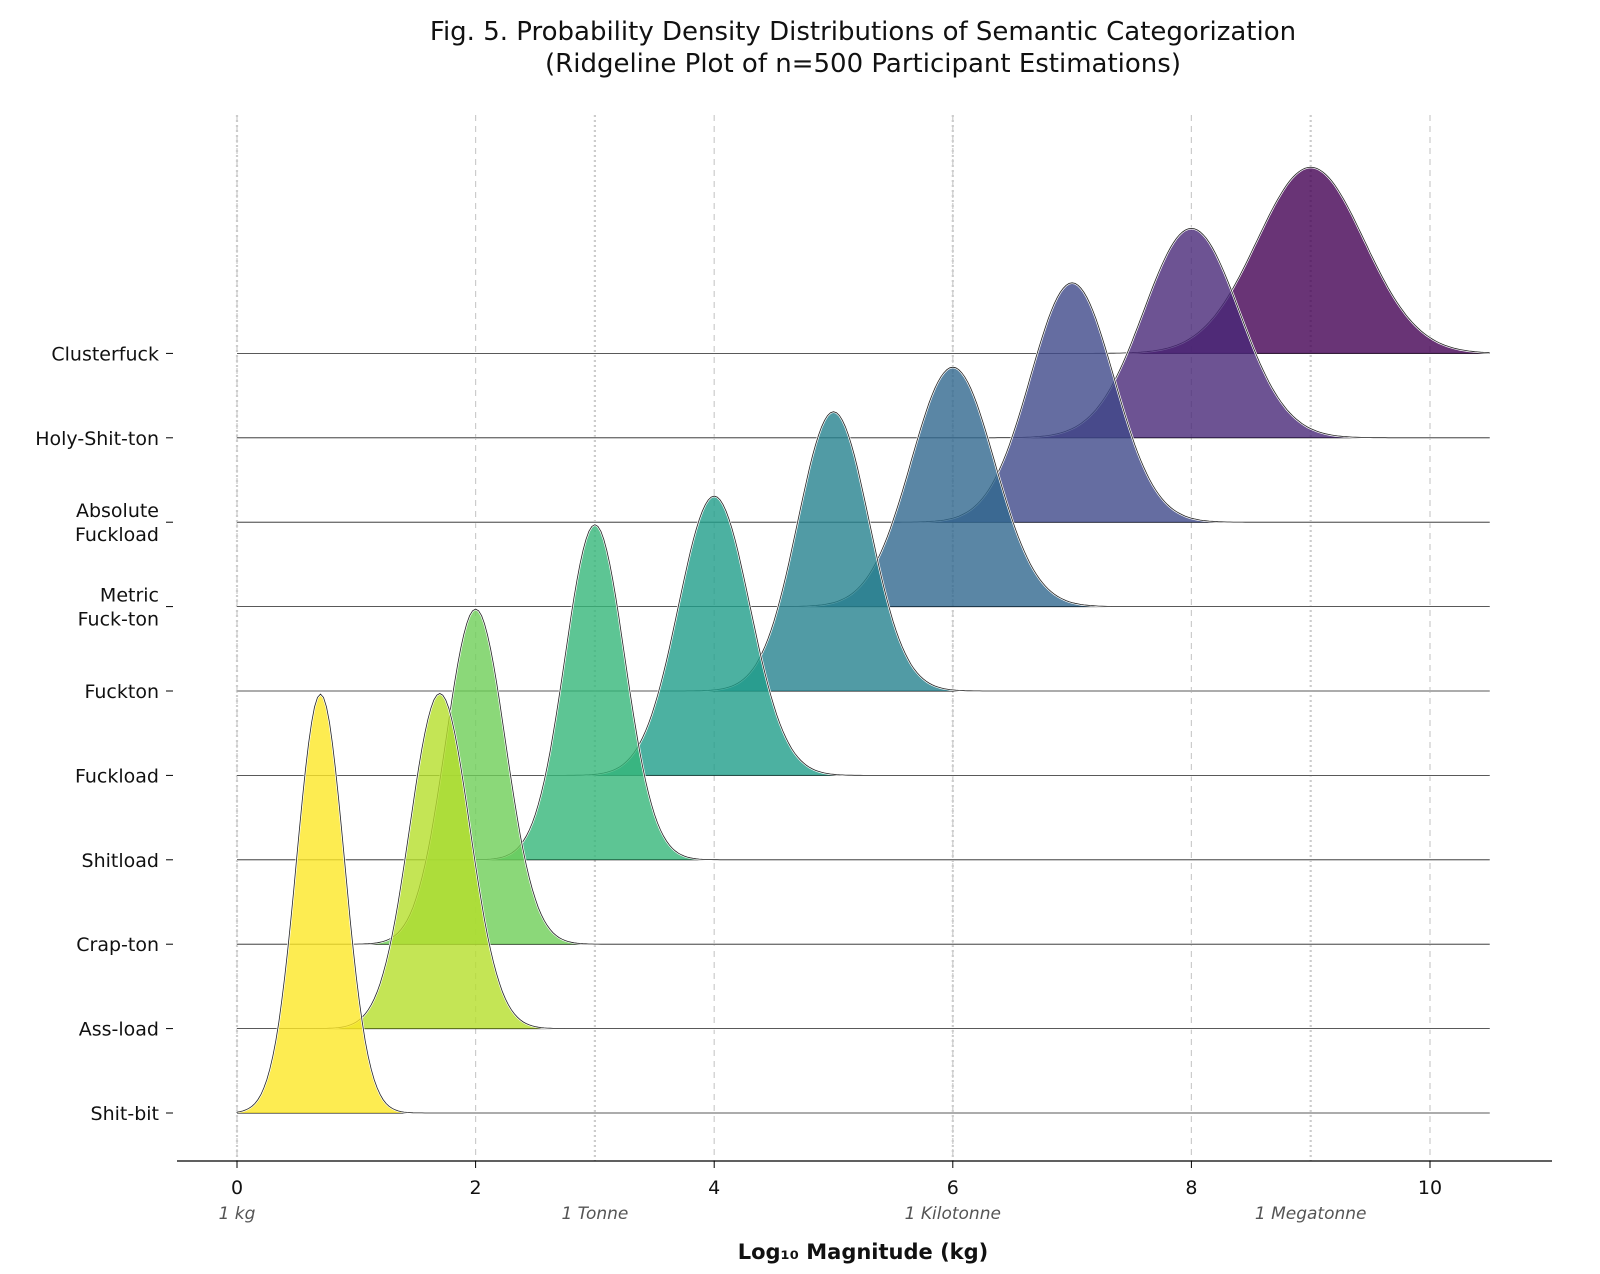 The height and width of the screenshot is (1274, 1600). Describe the element at coordinates (1311, 1214) in the screenshot. I see `reference-label: 1 Megatonne` at that location.